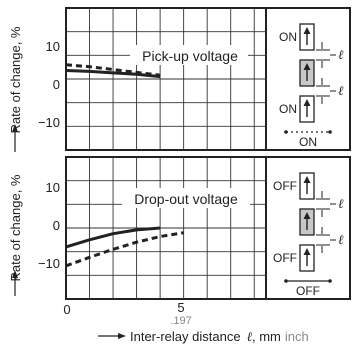 Image resolution: width=356 pixels, height=350 pixels. Describe the element at coordinates (53, 187) in the screenshot. I see `bottom-ytick-10: 10` at that location.